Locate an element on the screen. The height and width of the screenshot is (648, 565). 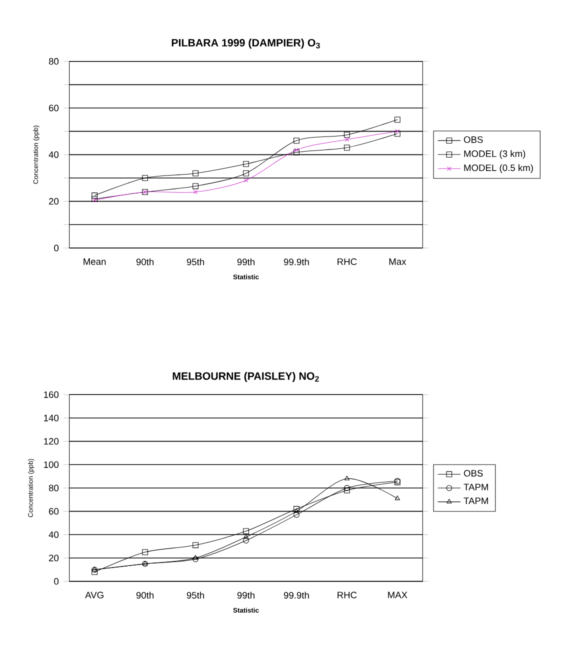
x-tick-label: AVG is located at coordinates (94, 595).